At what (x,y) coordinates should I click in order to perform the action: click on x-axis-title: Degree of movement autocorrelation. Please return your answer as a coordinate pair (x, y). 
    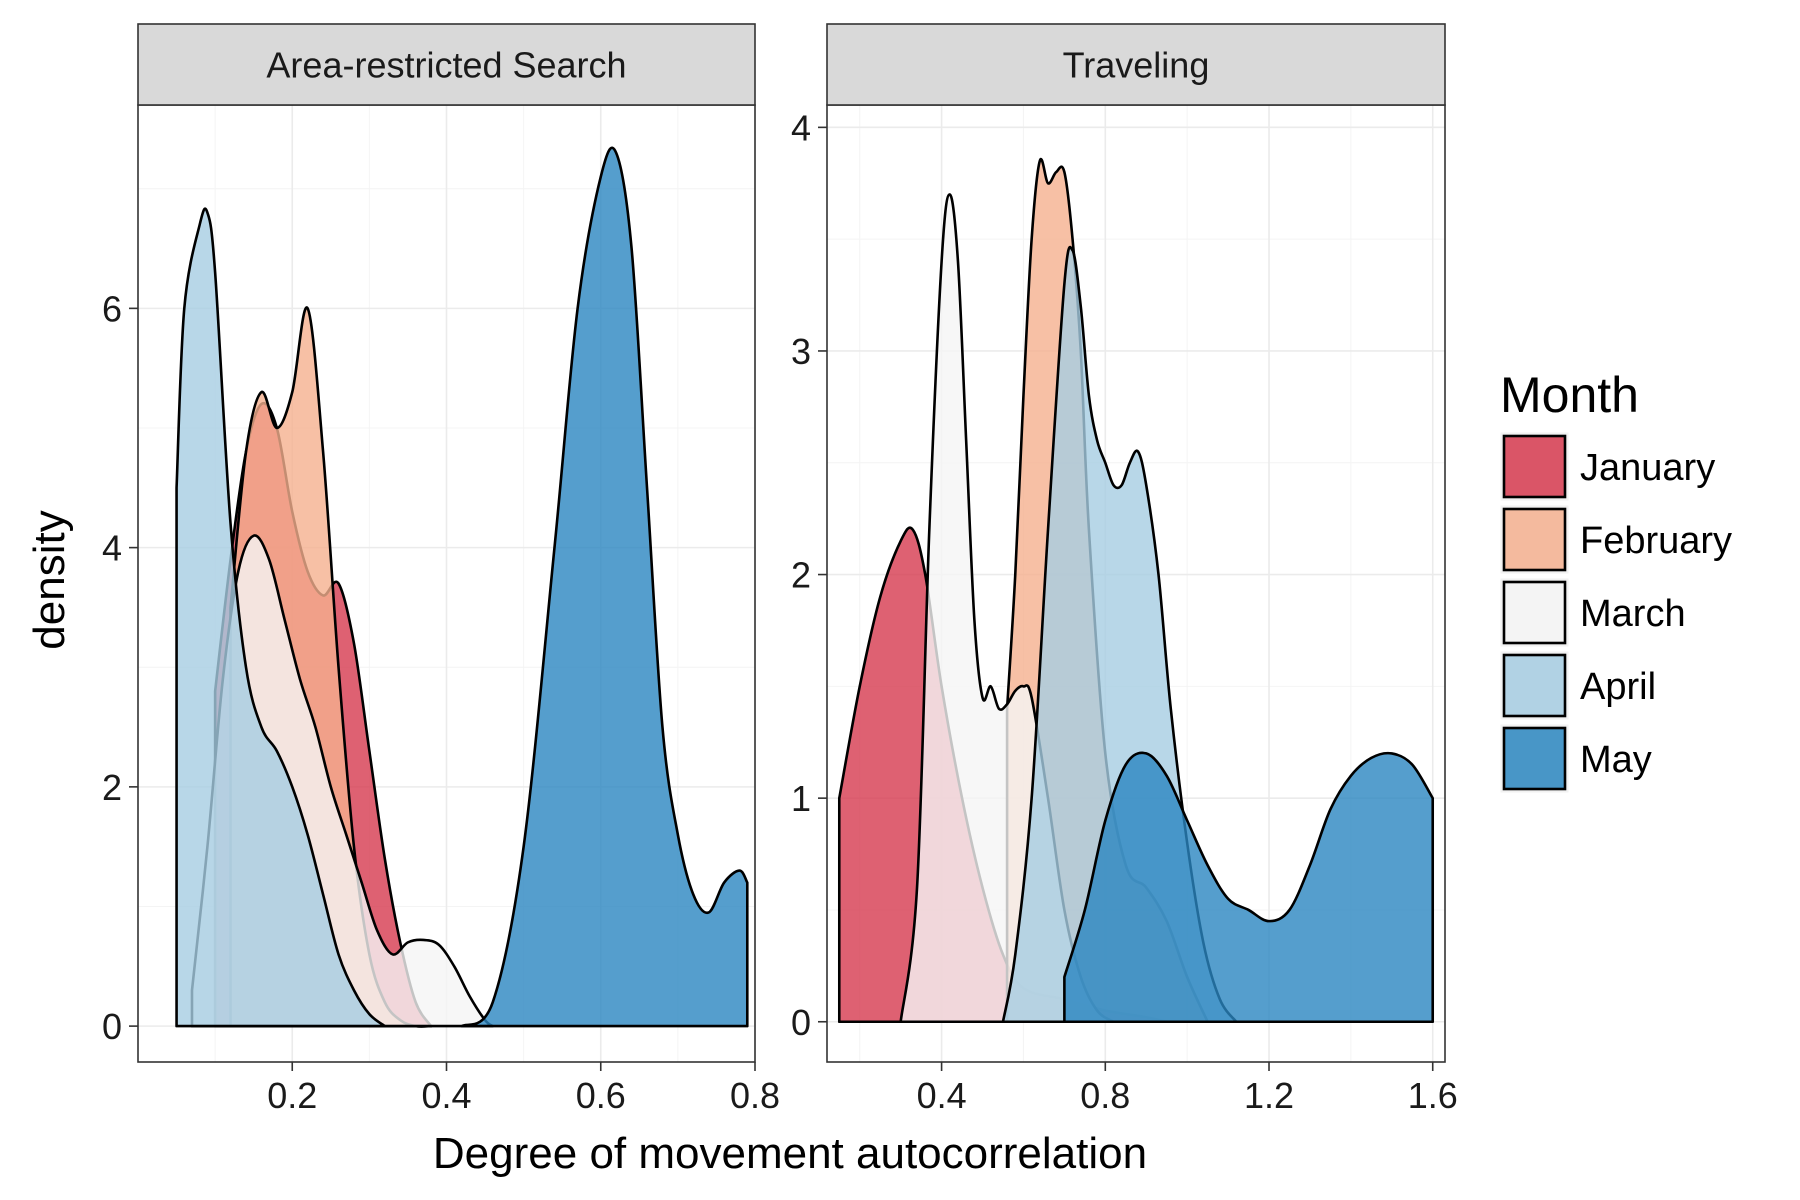
    Looking at the image, I should click on (790, 1153).